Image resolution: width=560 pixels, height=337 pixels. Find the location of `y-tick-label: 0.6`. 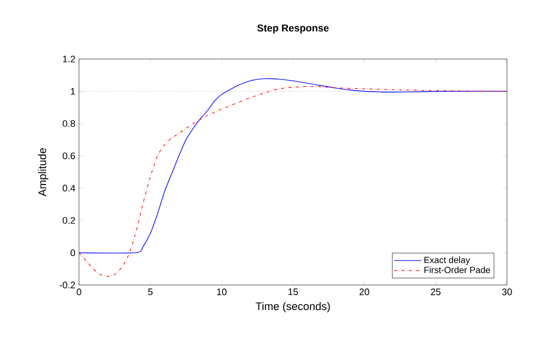

y-tick-label: 0.6 is located at coordinates (69, 156).